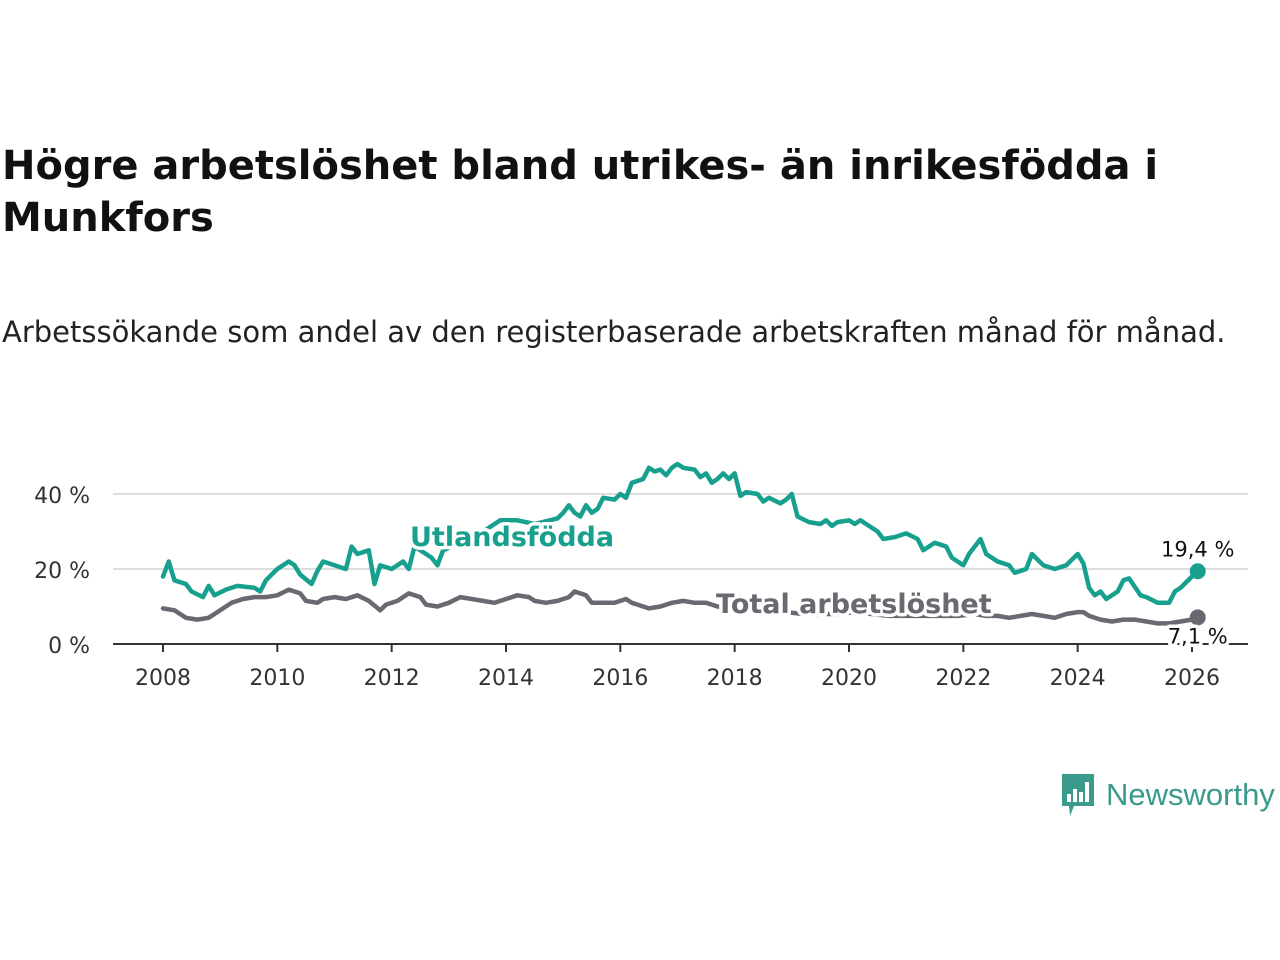  What do you see at coordinates (392, 678) in the screenshot?
I see `x-tick-label: 2012` at bounding box center [392, 678].